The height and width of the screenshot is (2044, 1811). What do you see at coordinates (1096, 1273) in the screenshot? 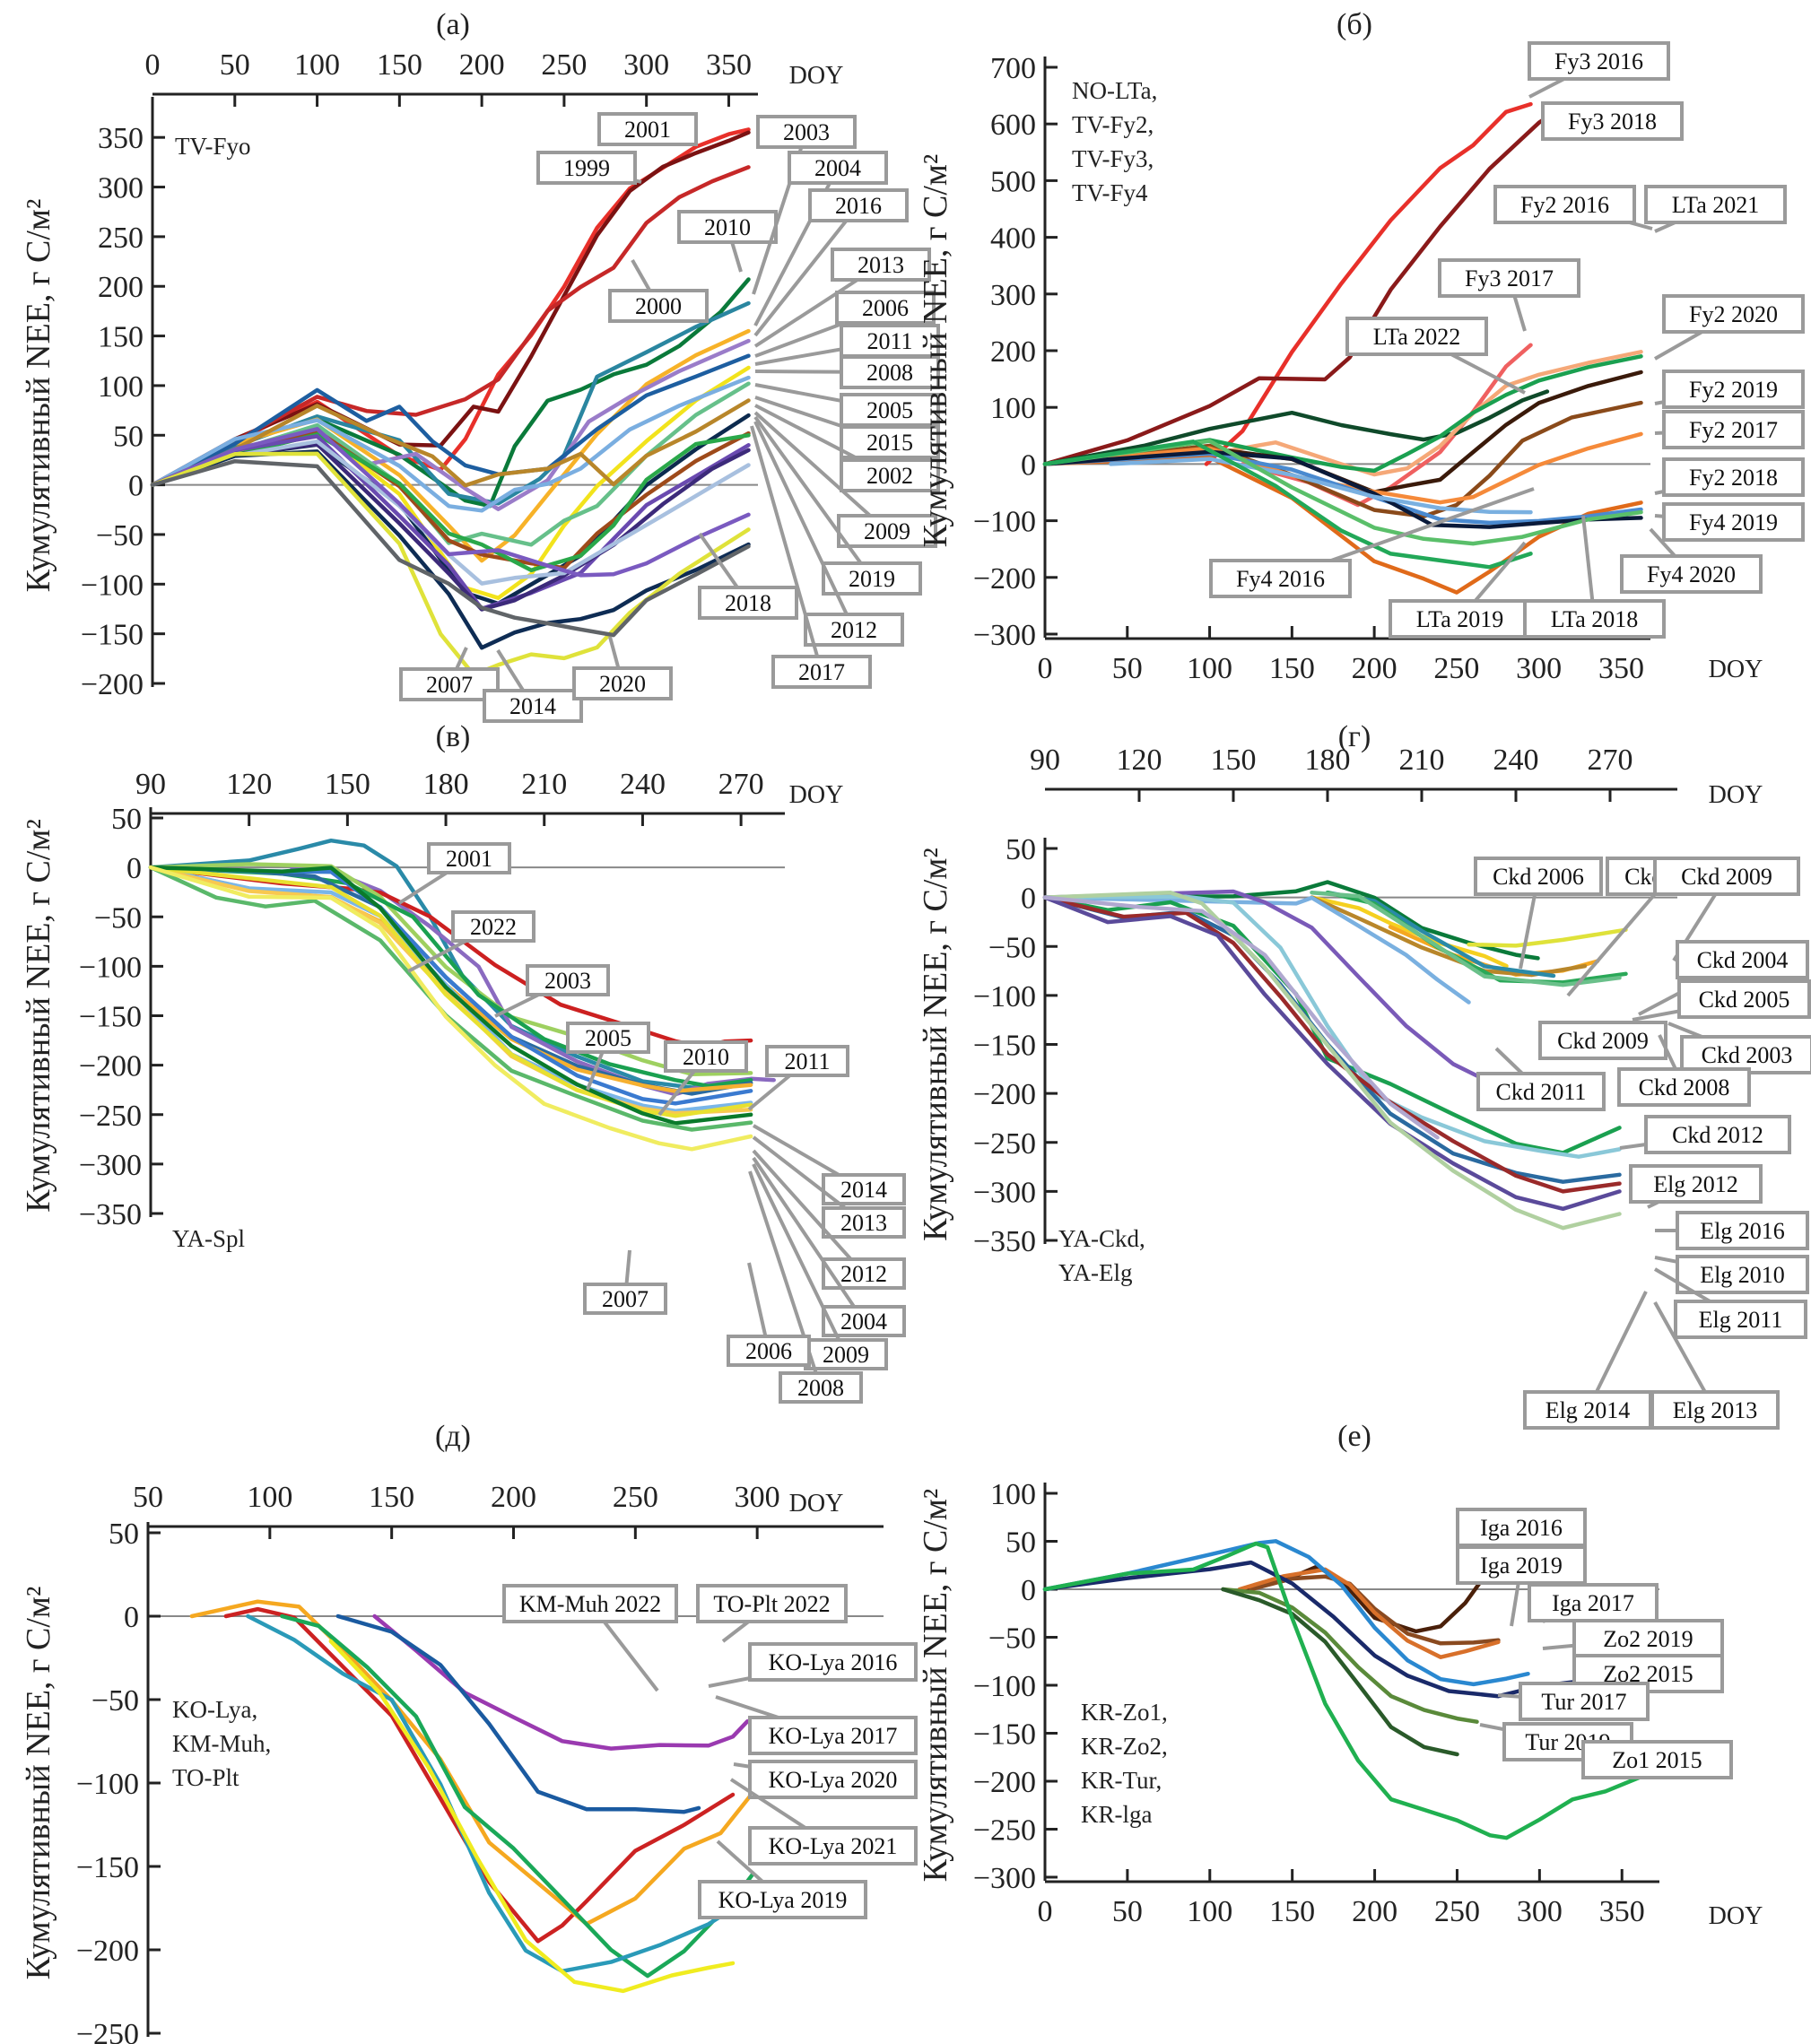
I see `site-label: YA-Elg` at bounding box center [1096, 1273].